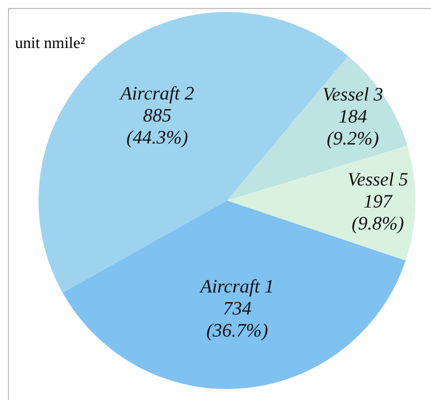 The width and height of the screenshot is (431, 400). I want to click on slice-label: Aircraft 2, so click(156, 93).